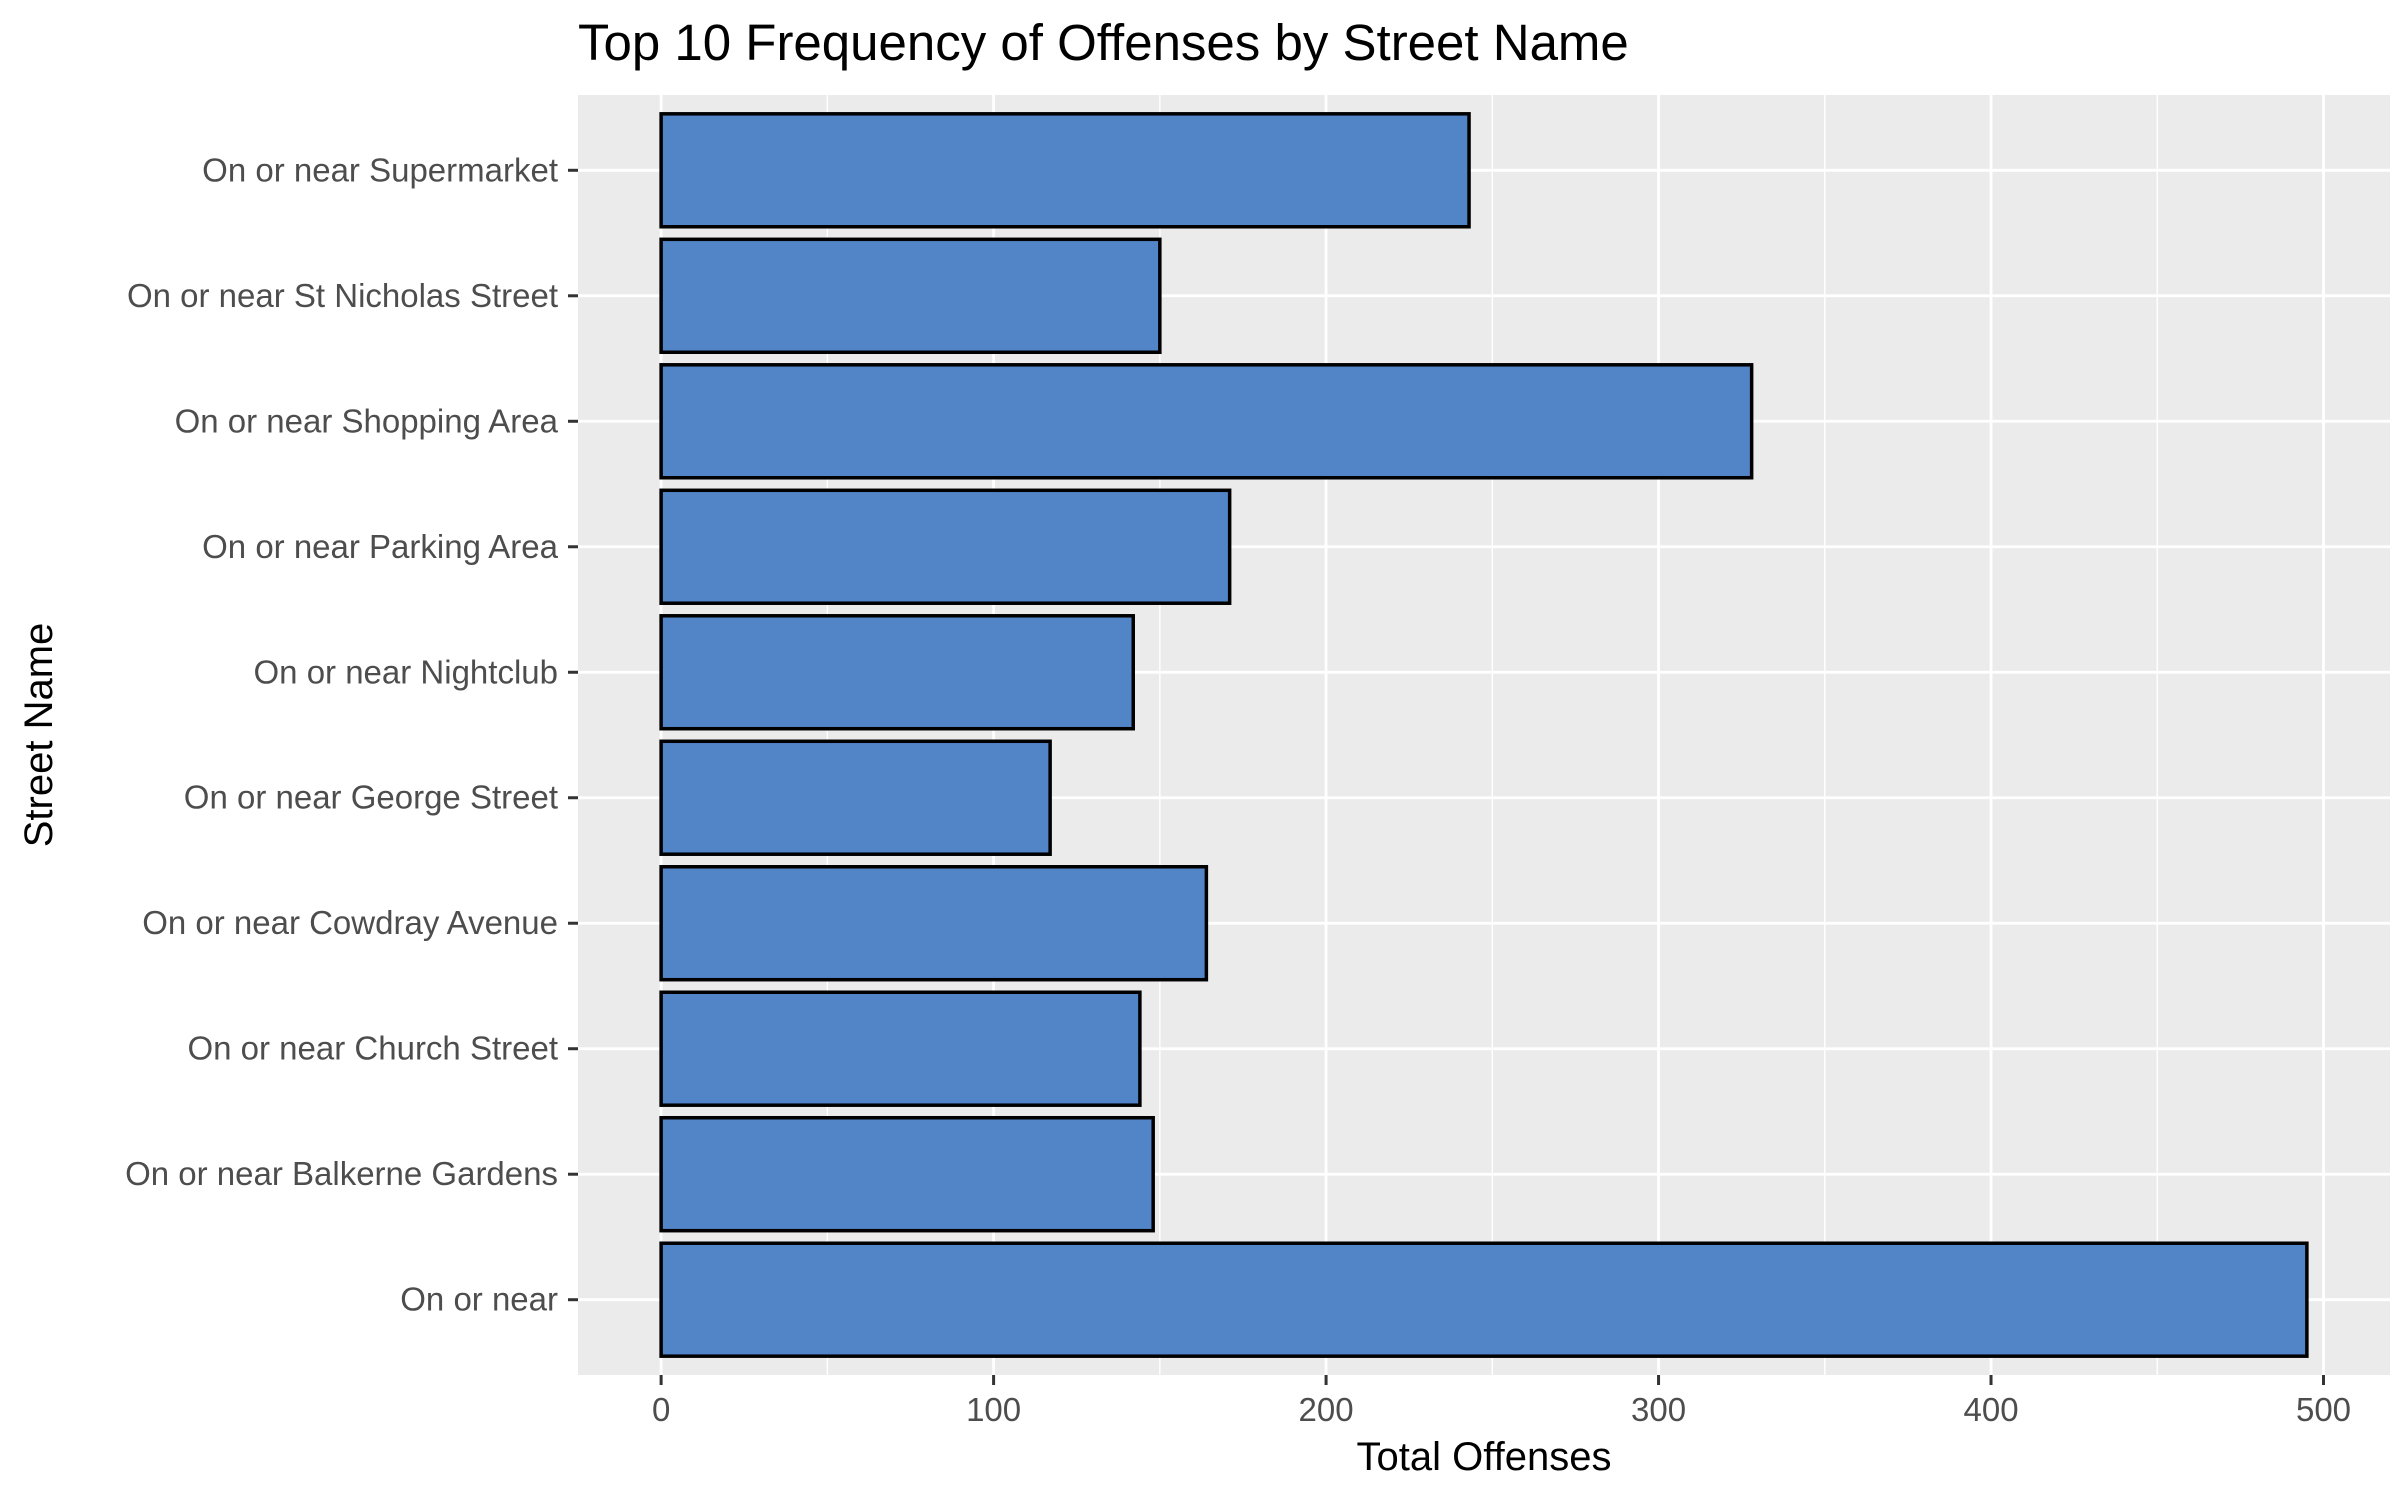 Image resolution: width=2400 pixels, height=1500 pixels. I want to click on x-tick-label: 0, so click(661, 1409).